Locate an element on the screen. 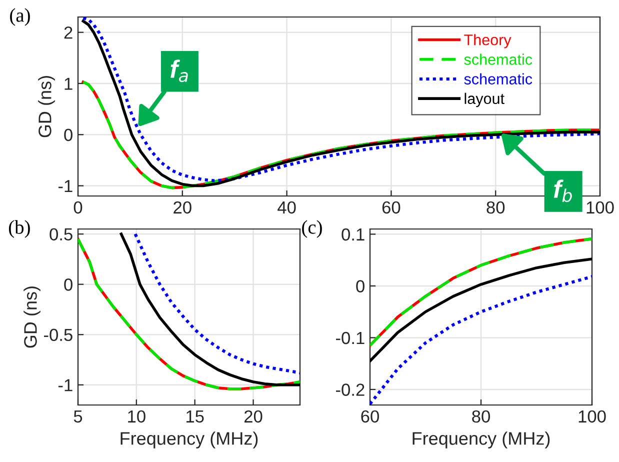 The image size is (619, 462). annotation: f$_{b}$ is located at coordinates (563, 191).